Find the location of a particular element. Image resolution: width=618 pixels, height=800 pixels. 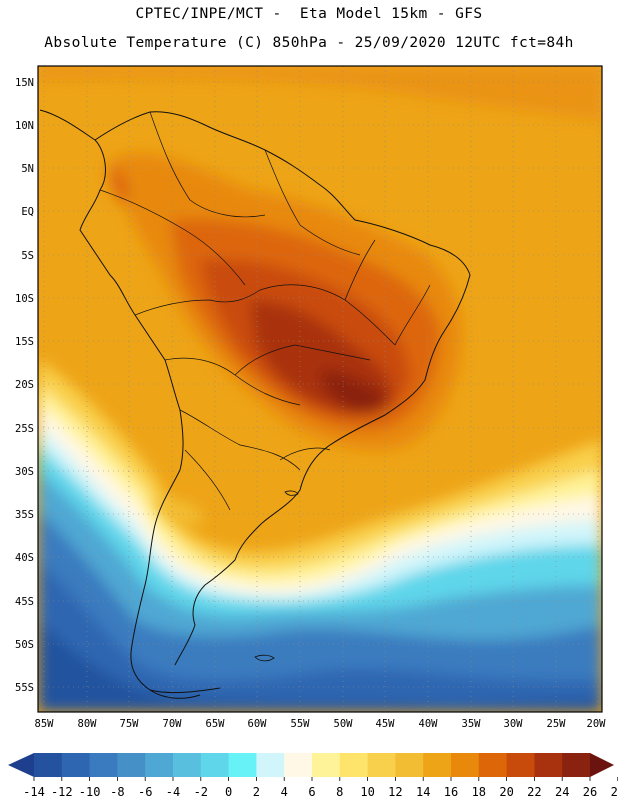

colorbar-tick-label: -6 is located at coordinates (145, 792).